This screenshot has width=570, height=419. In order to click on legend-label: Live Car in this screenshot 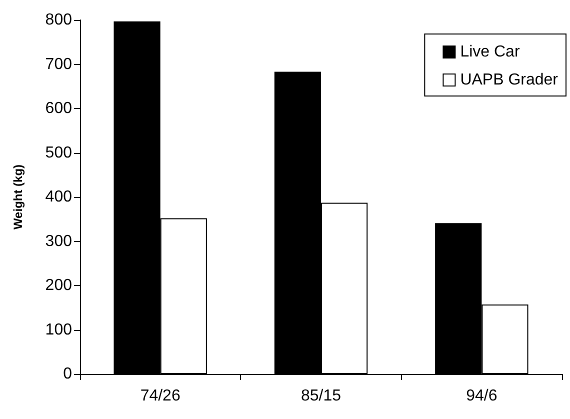, I will do `click(490, 52)`.